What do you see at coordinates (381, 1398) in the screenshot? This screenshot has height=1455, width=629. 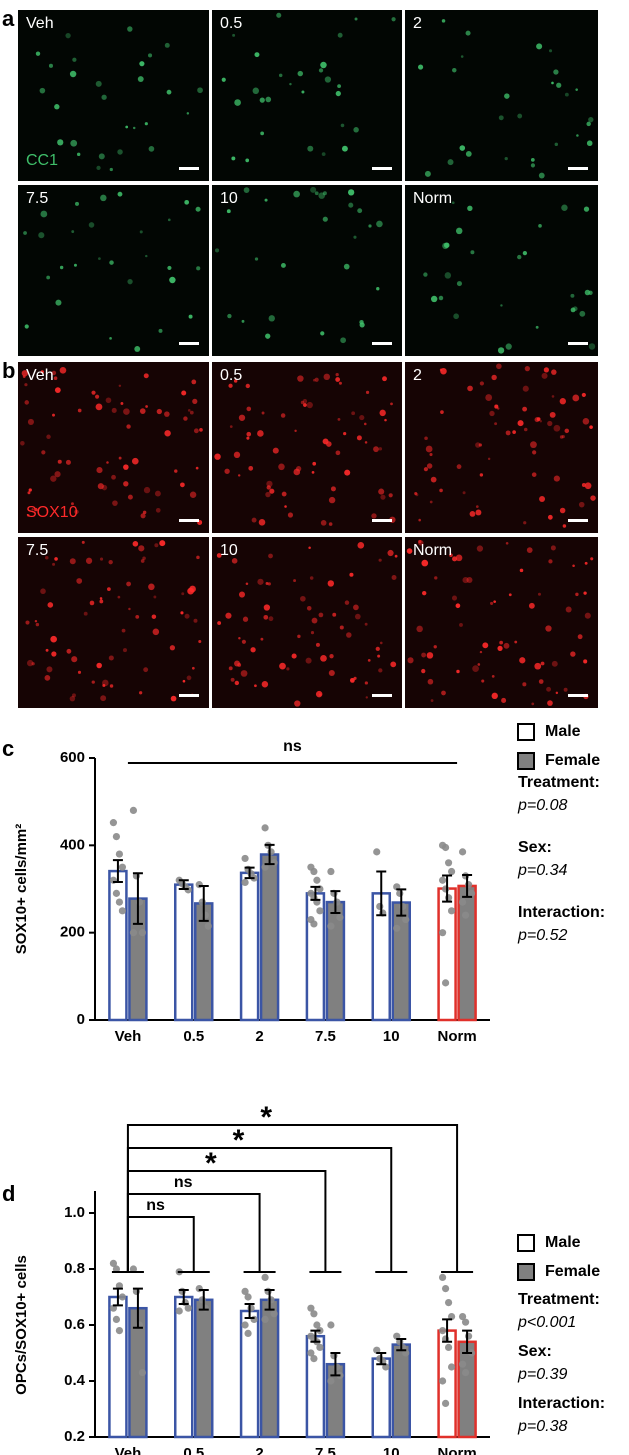 I see `bar` at bounding box center [381, 1398].